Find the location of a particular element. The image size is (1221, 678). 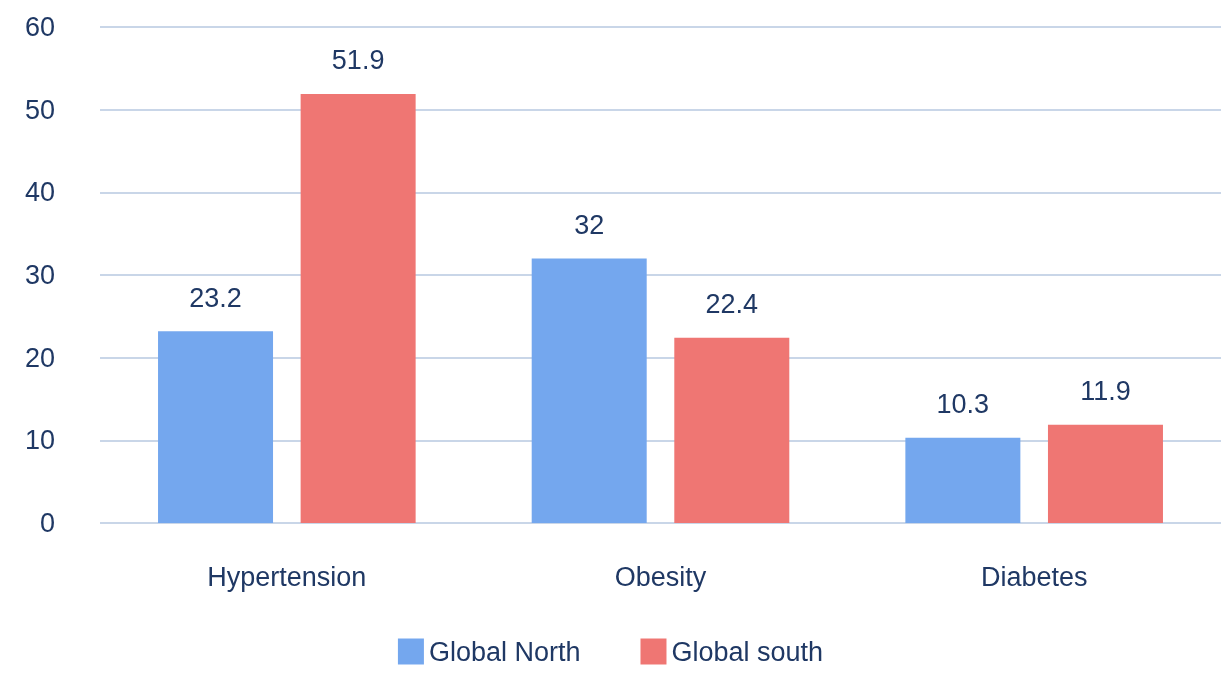

y-tick-label: 20 is located at coordinates (39, 357).